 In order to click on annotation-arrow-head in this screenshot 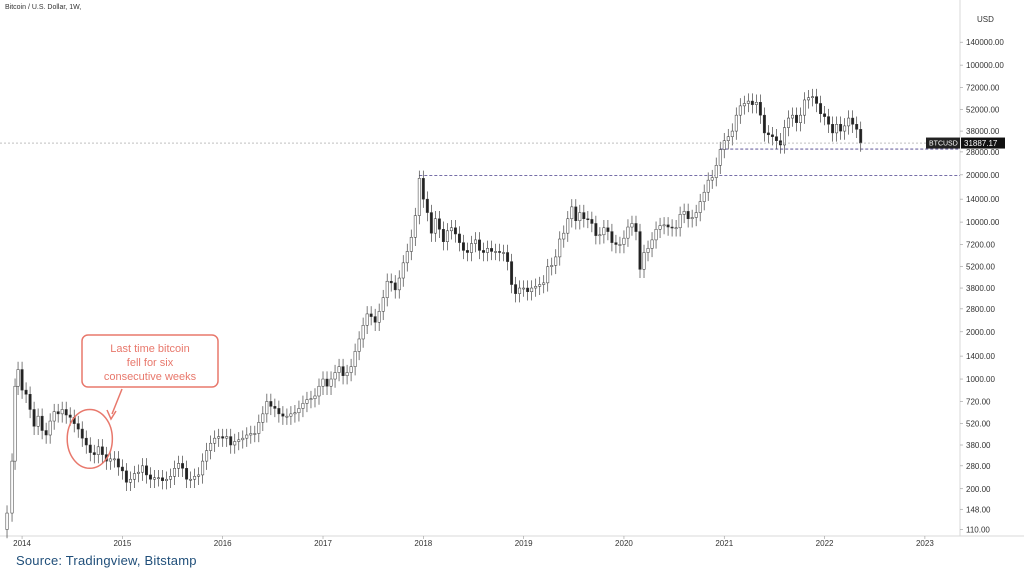, I will do `click(111, 415)`.